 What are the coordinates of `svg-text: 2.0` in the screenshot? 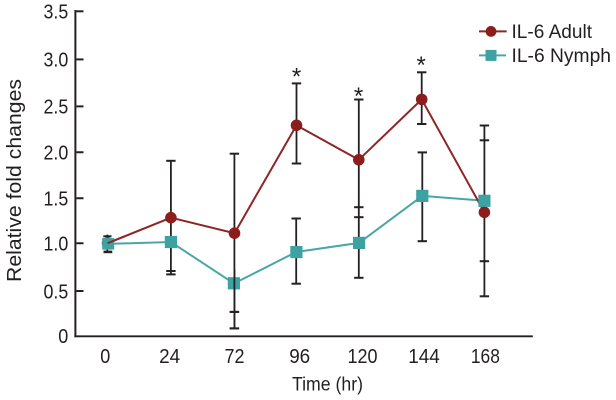 It's located at (56, 154).